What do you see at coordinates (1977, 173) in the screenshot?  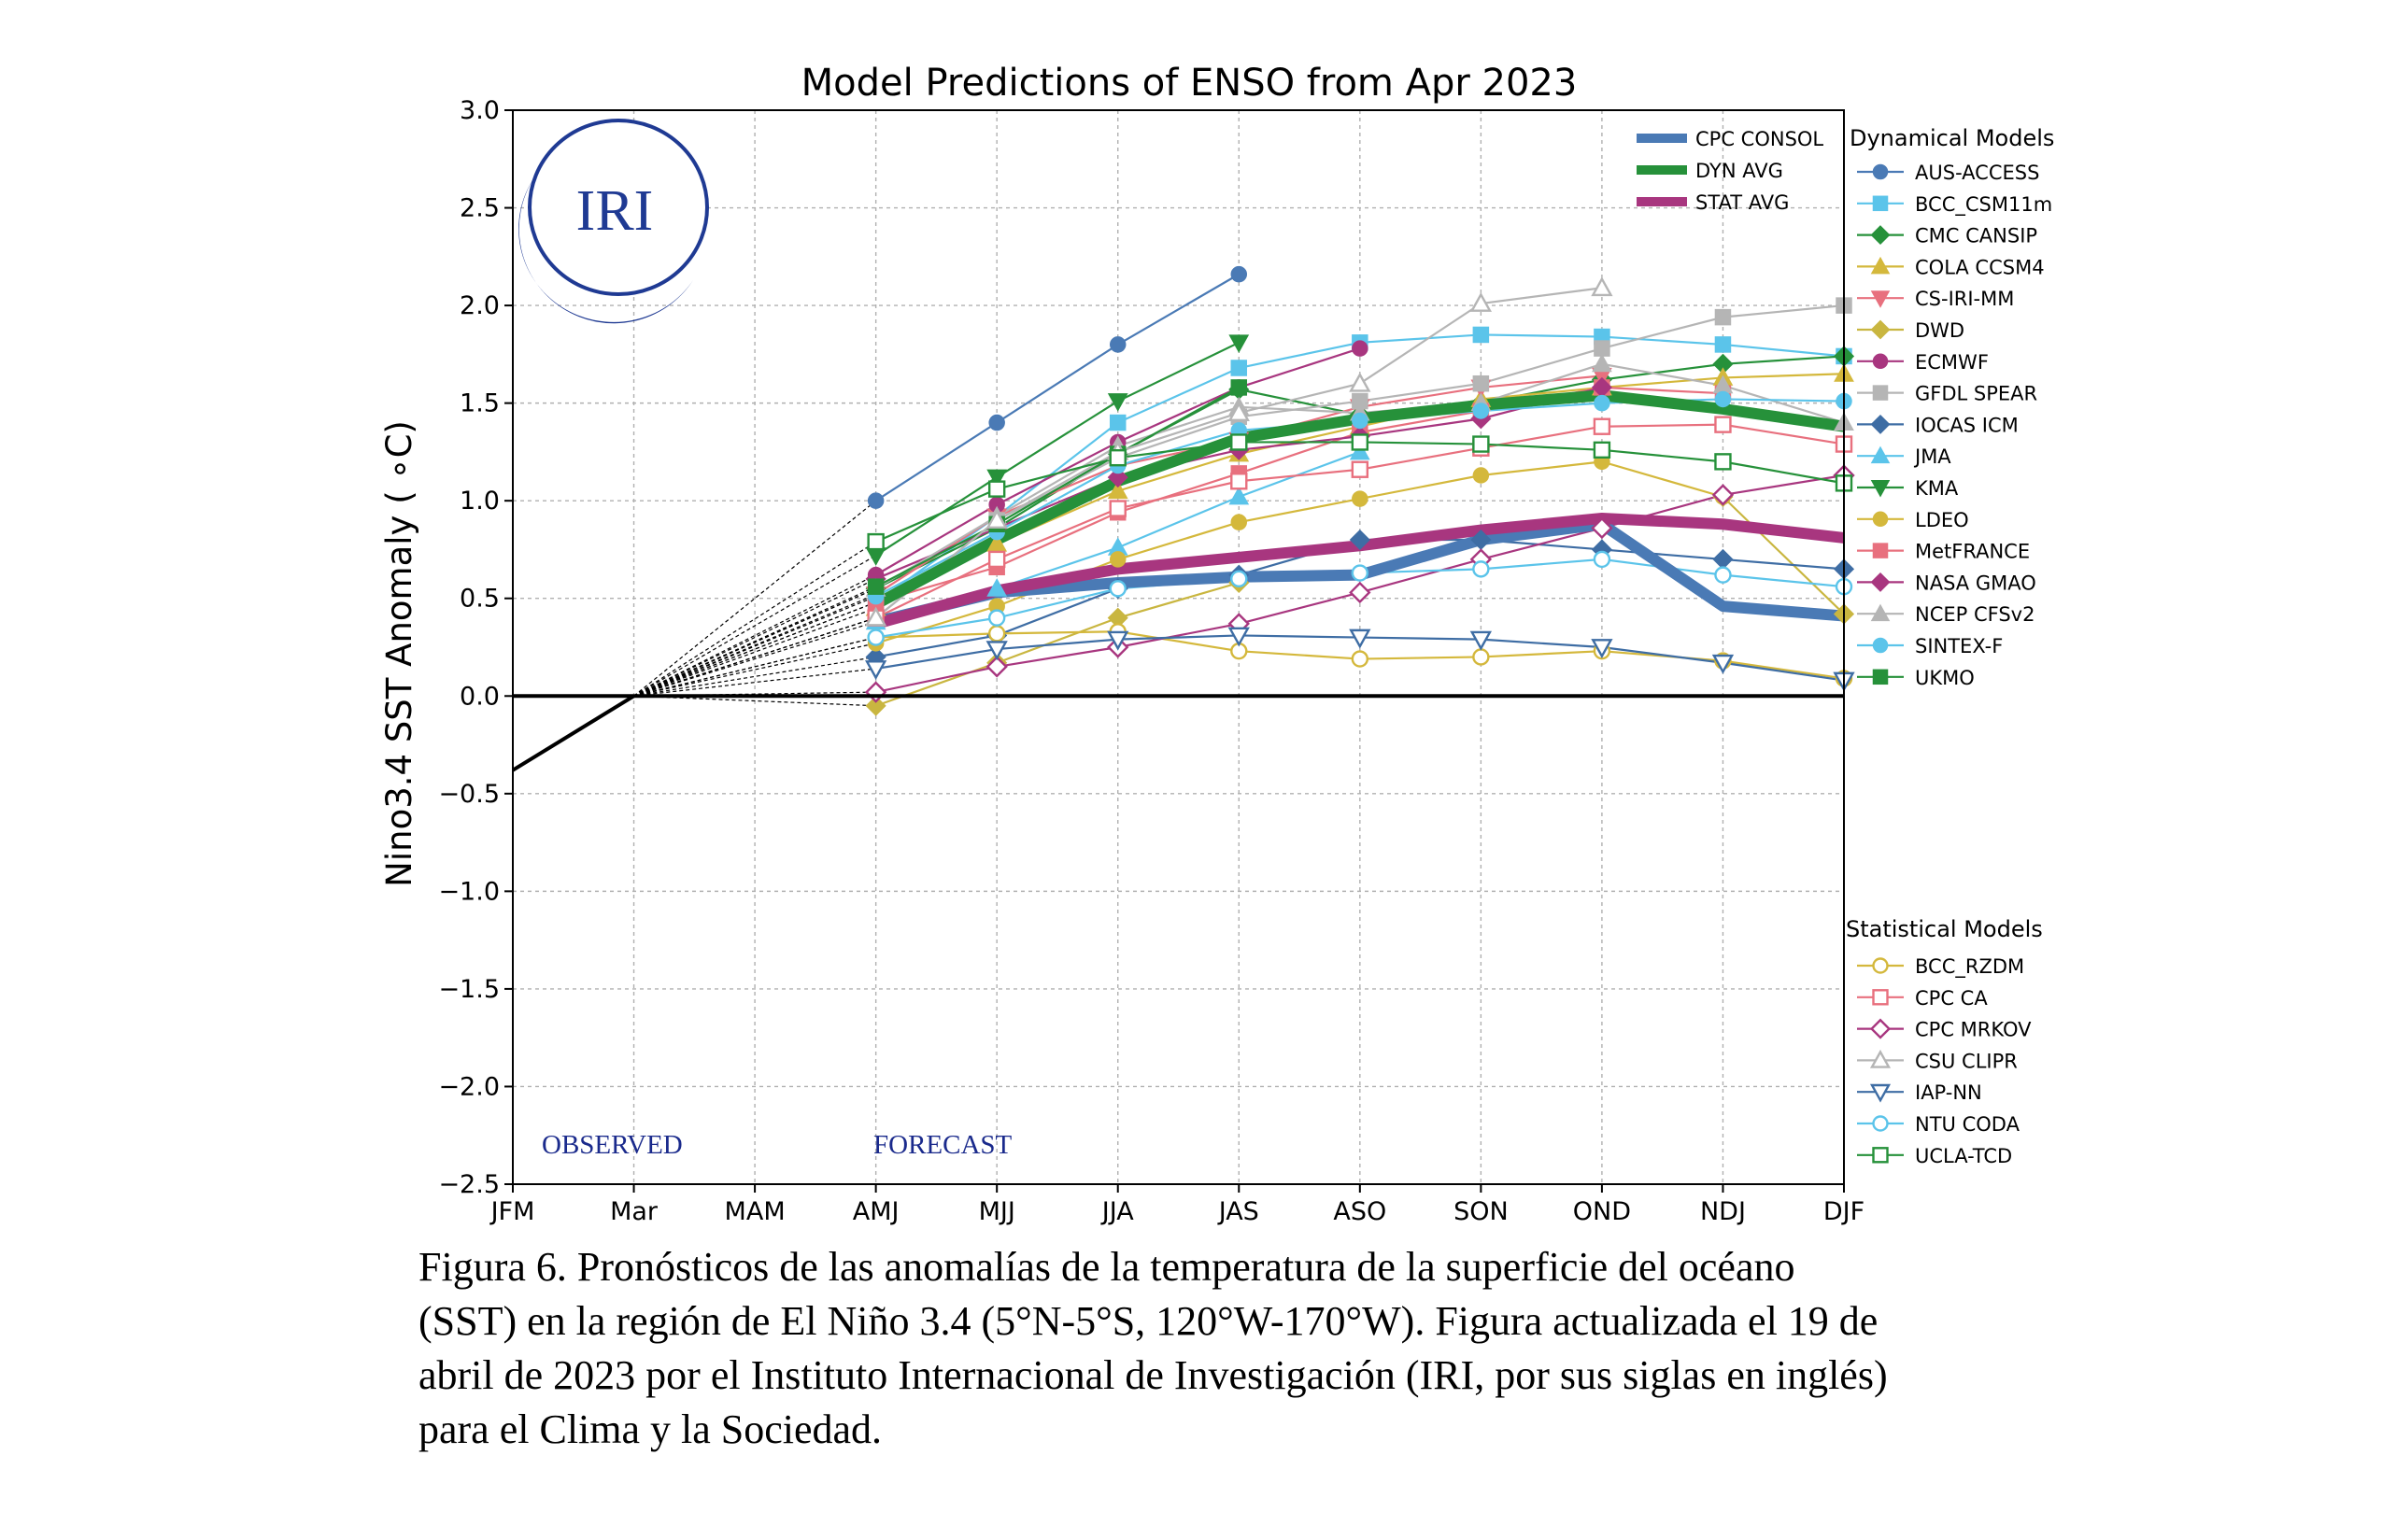 I see `legend-label: AUS-ACCESS` at bounding box center [1977, 173].